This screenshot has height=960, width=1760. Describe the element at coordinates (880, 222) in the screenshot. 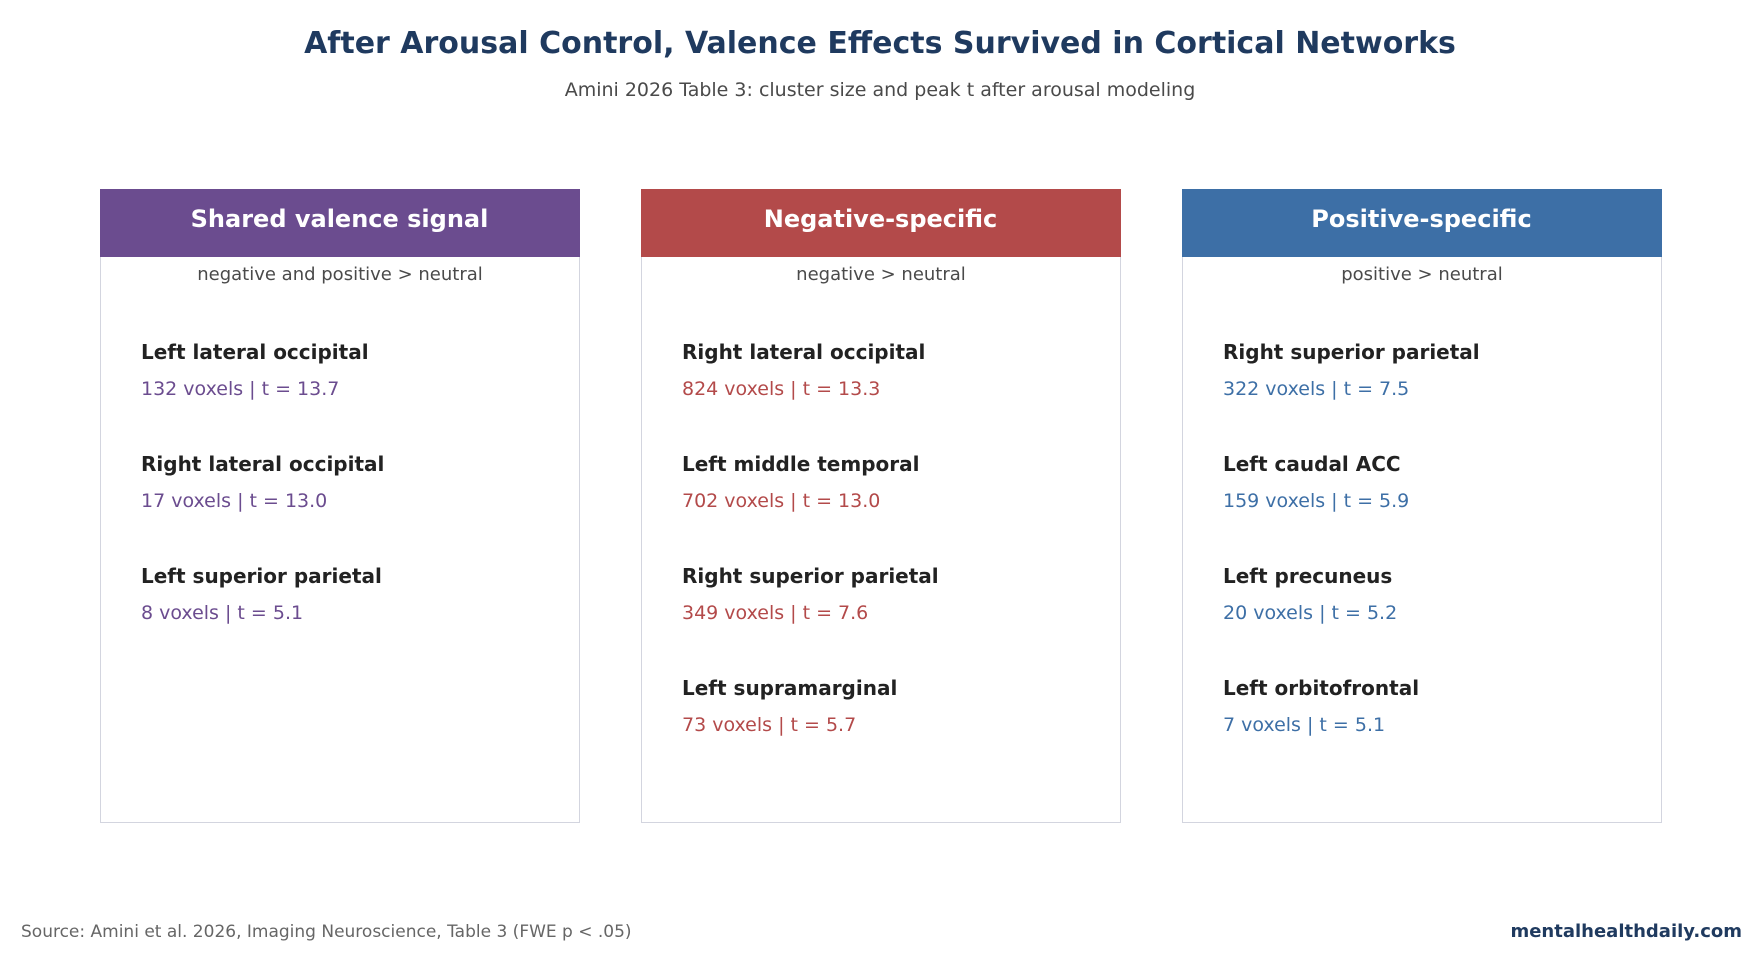

I see `panel-header: Negative-specific` at that location.